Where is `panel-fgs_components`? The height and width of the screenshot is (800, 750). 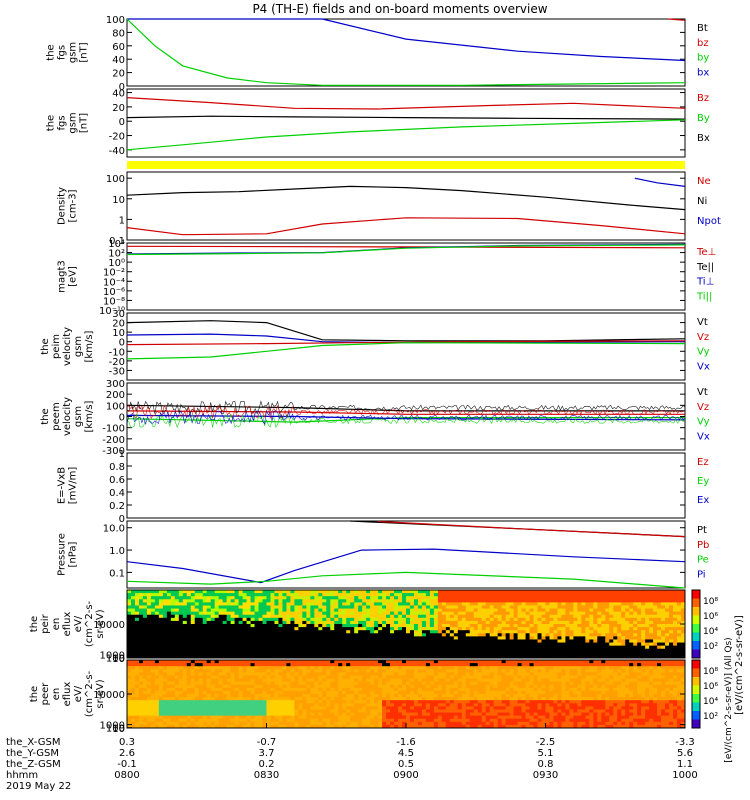
panel-fgs_components is located at coordinates (406, 123).